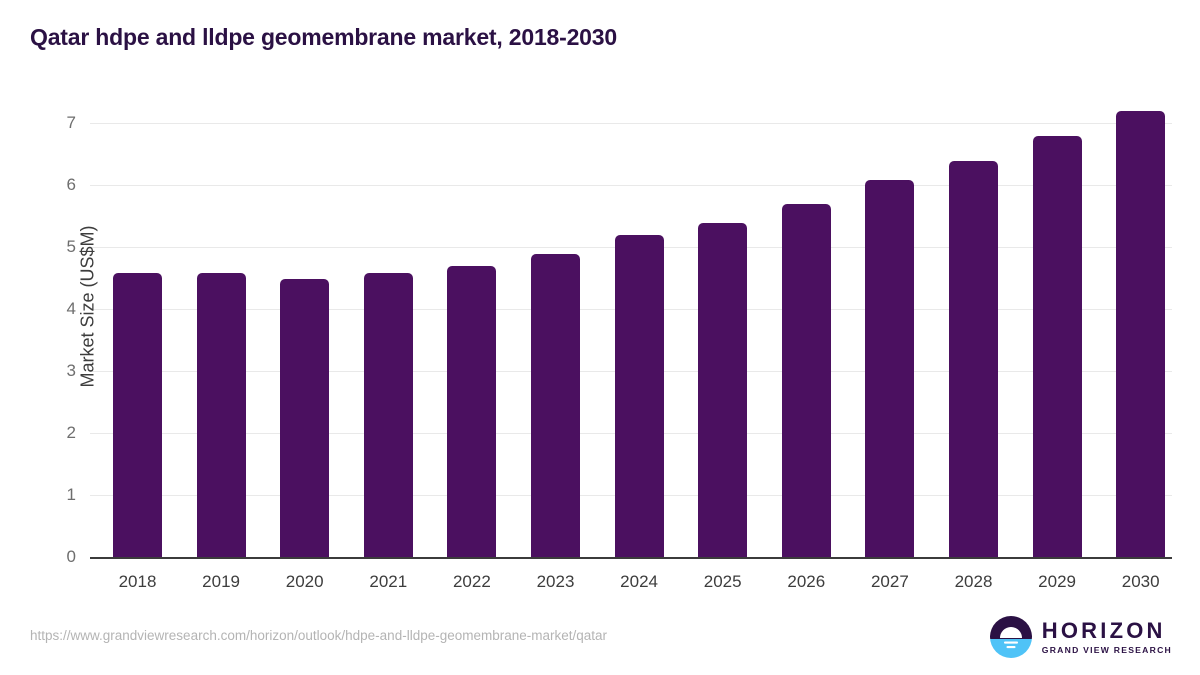 This screenshot has width=1200, height=675. What do you see at coordinates (639, 581) in the screenshot?
I see `x-tick-label: 2024` at bounding box center [639, 581].